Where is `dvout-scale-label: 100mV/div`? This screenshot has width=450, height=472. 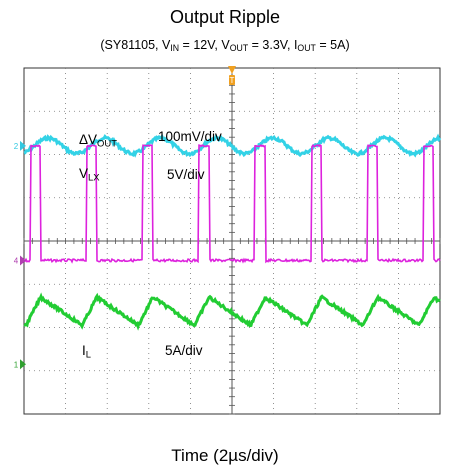 dvout-scale-label: 100mV/div is located at coordinates (190, 136).